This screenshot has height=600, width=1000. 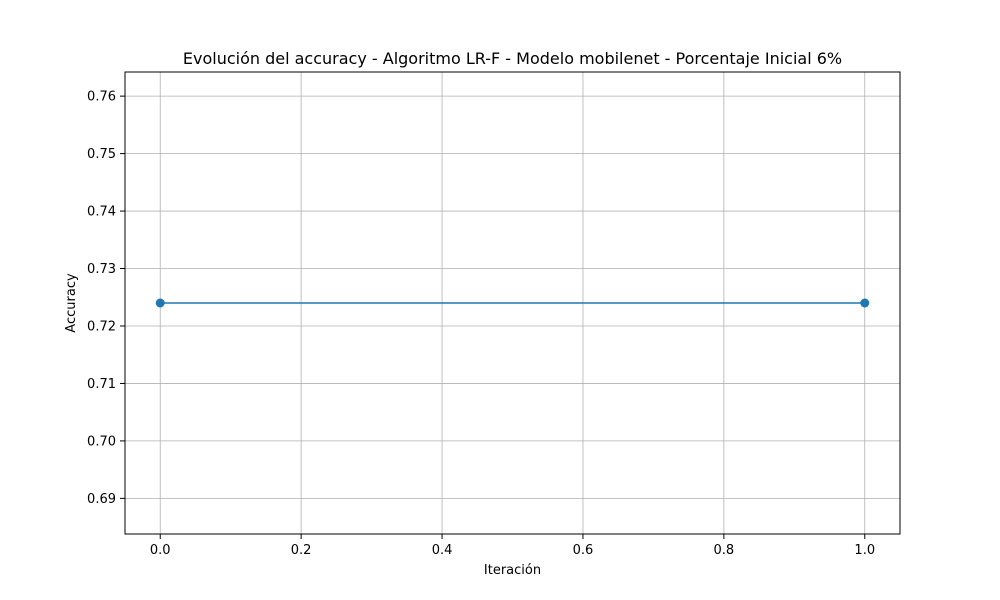 What do you see at coordinates (101, 326) in the screenshot?
I see `y-tick-label: 0.72` at bounding box center [101, 326].